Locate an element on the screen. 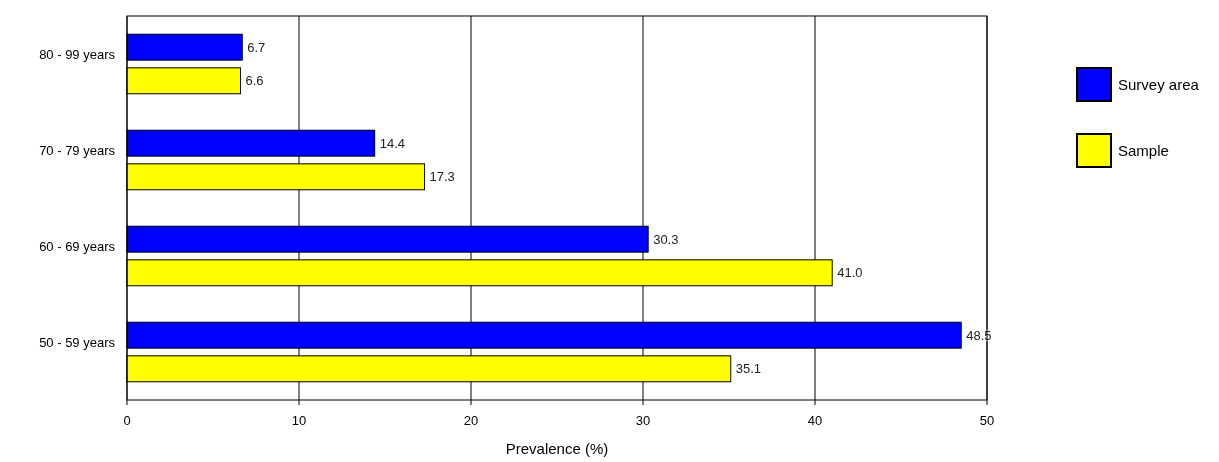  x-tick-label: 40 is located at coordinates (815, 420).